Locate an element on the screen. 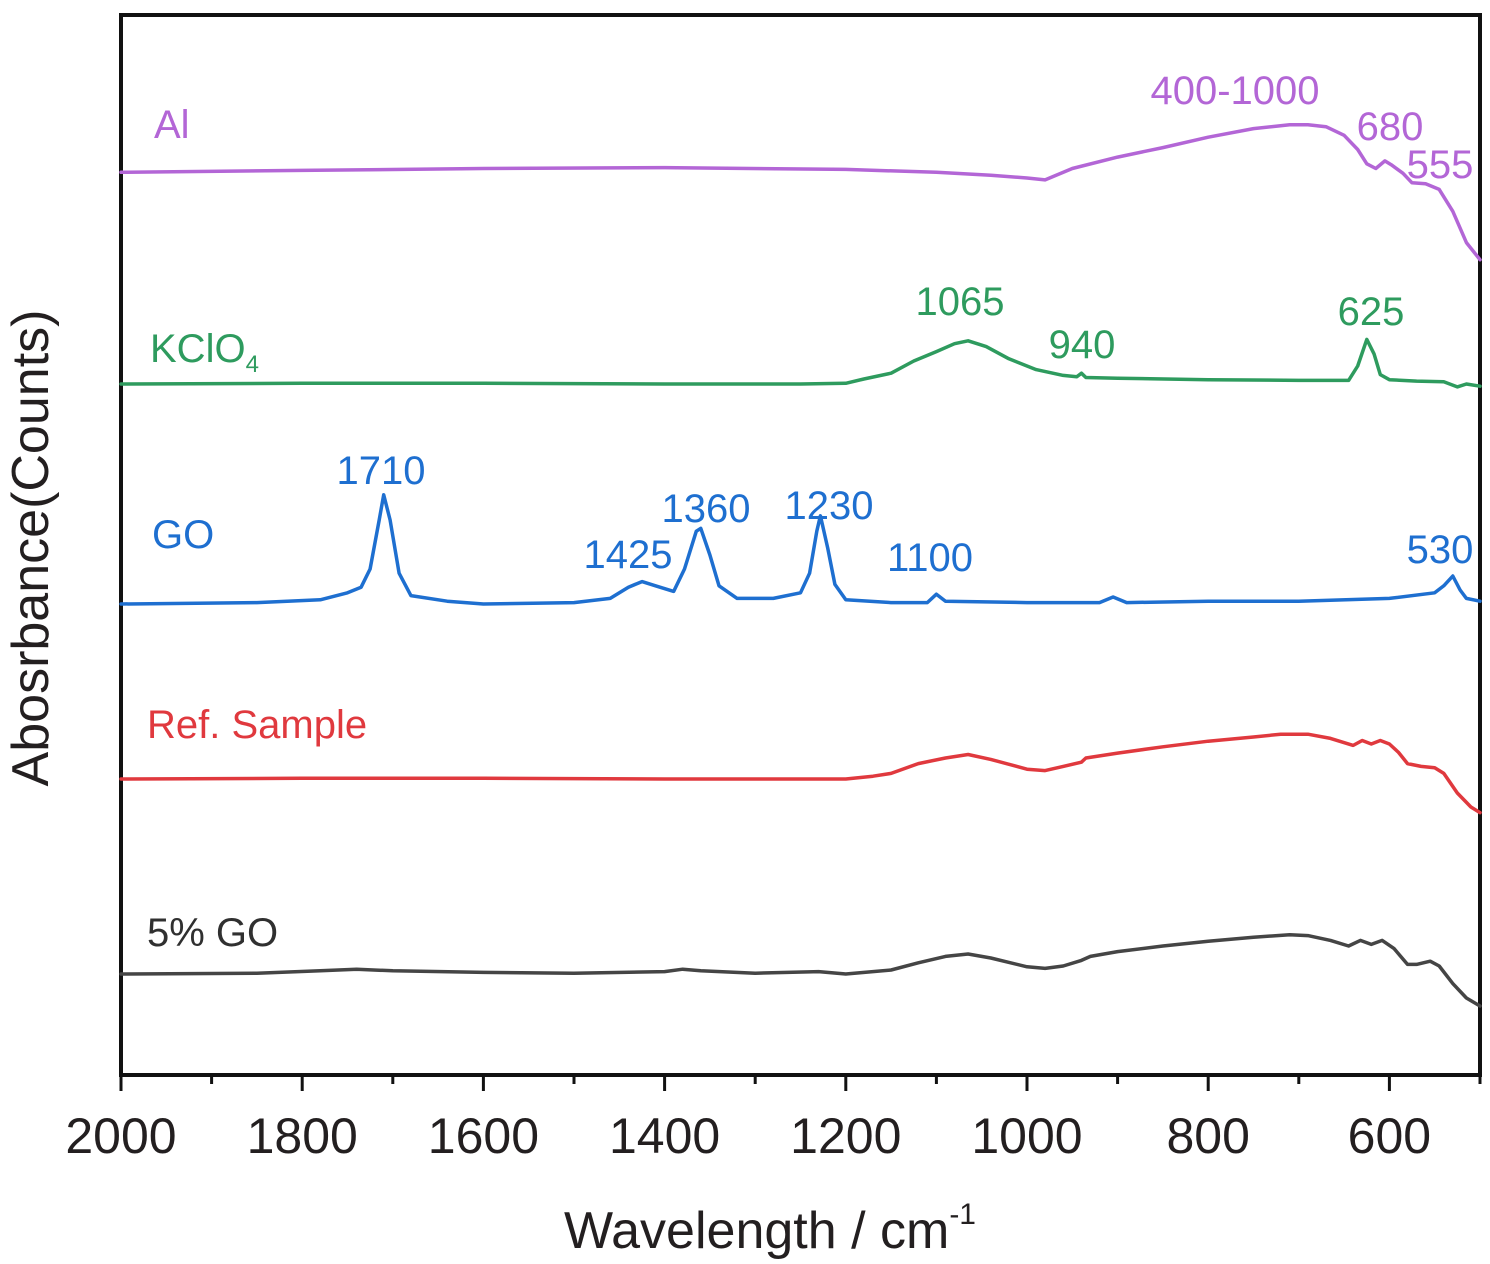  x-tick-label: 1200 is located at coordinates (845, 1136).